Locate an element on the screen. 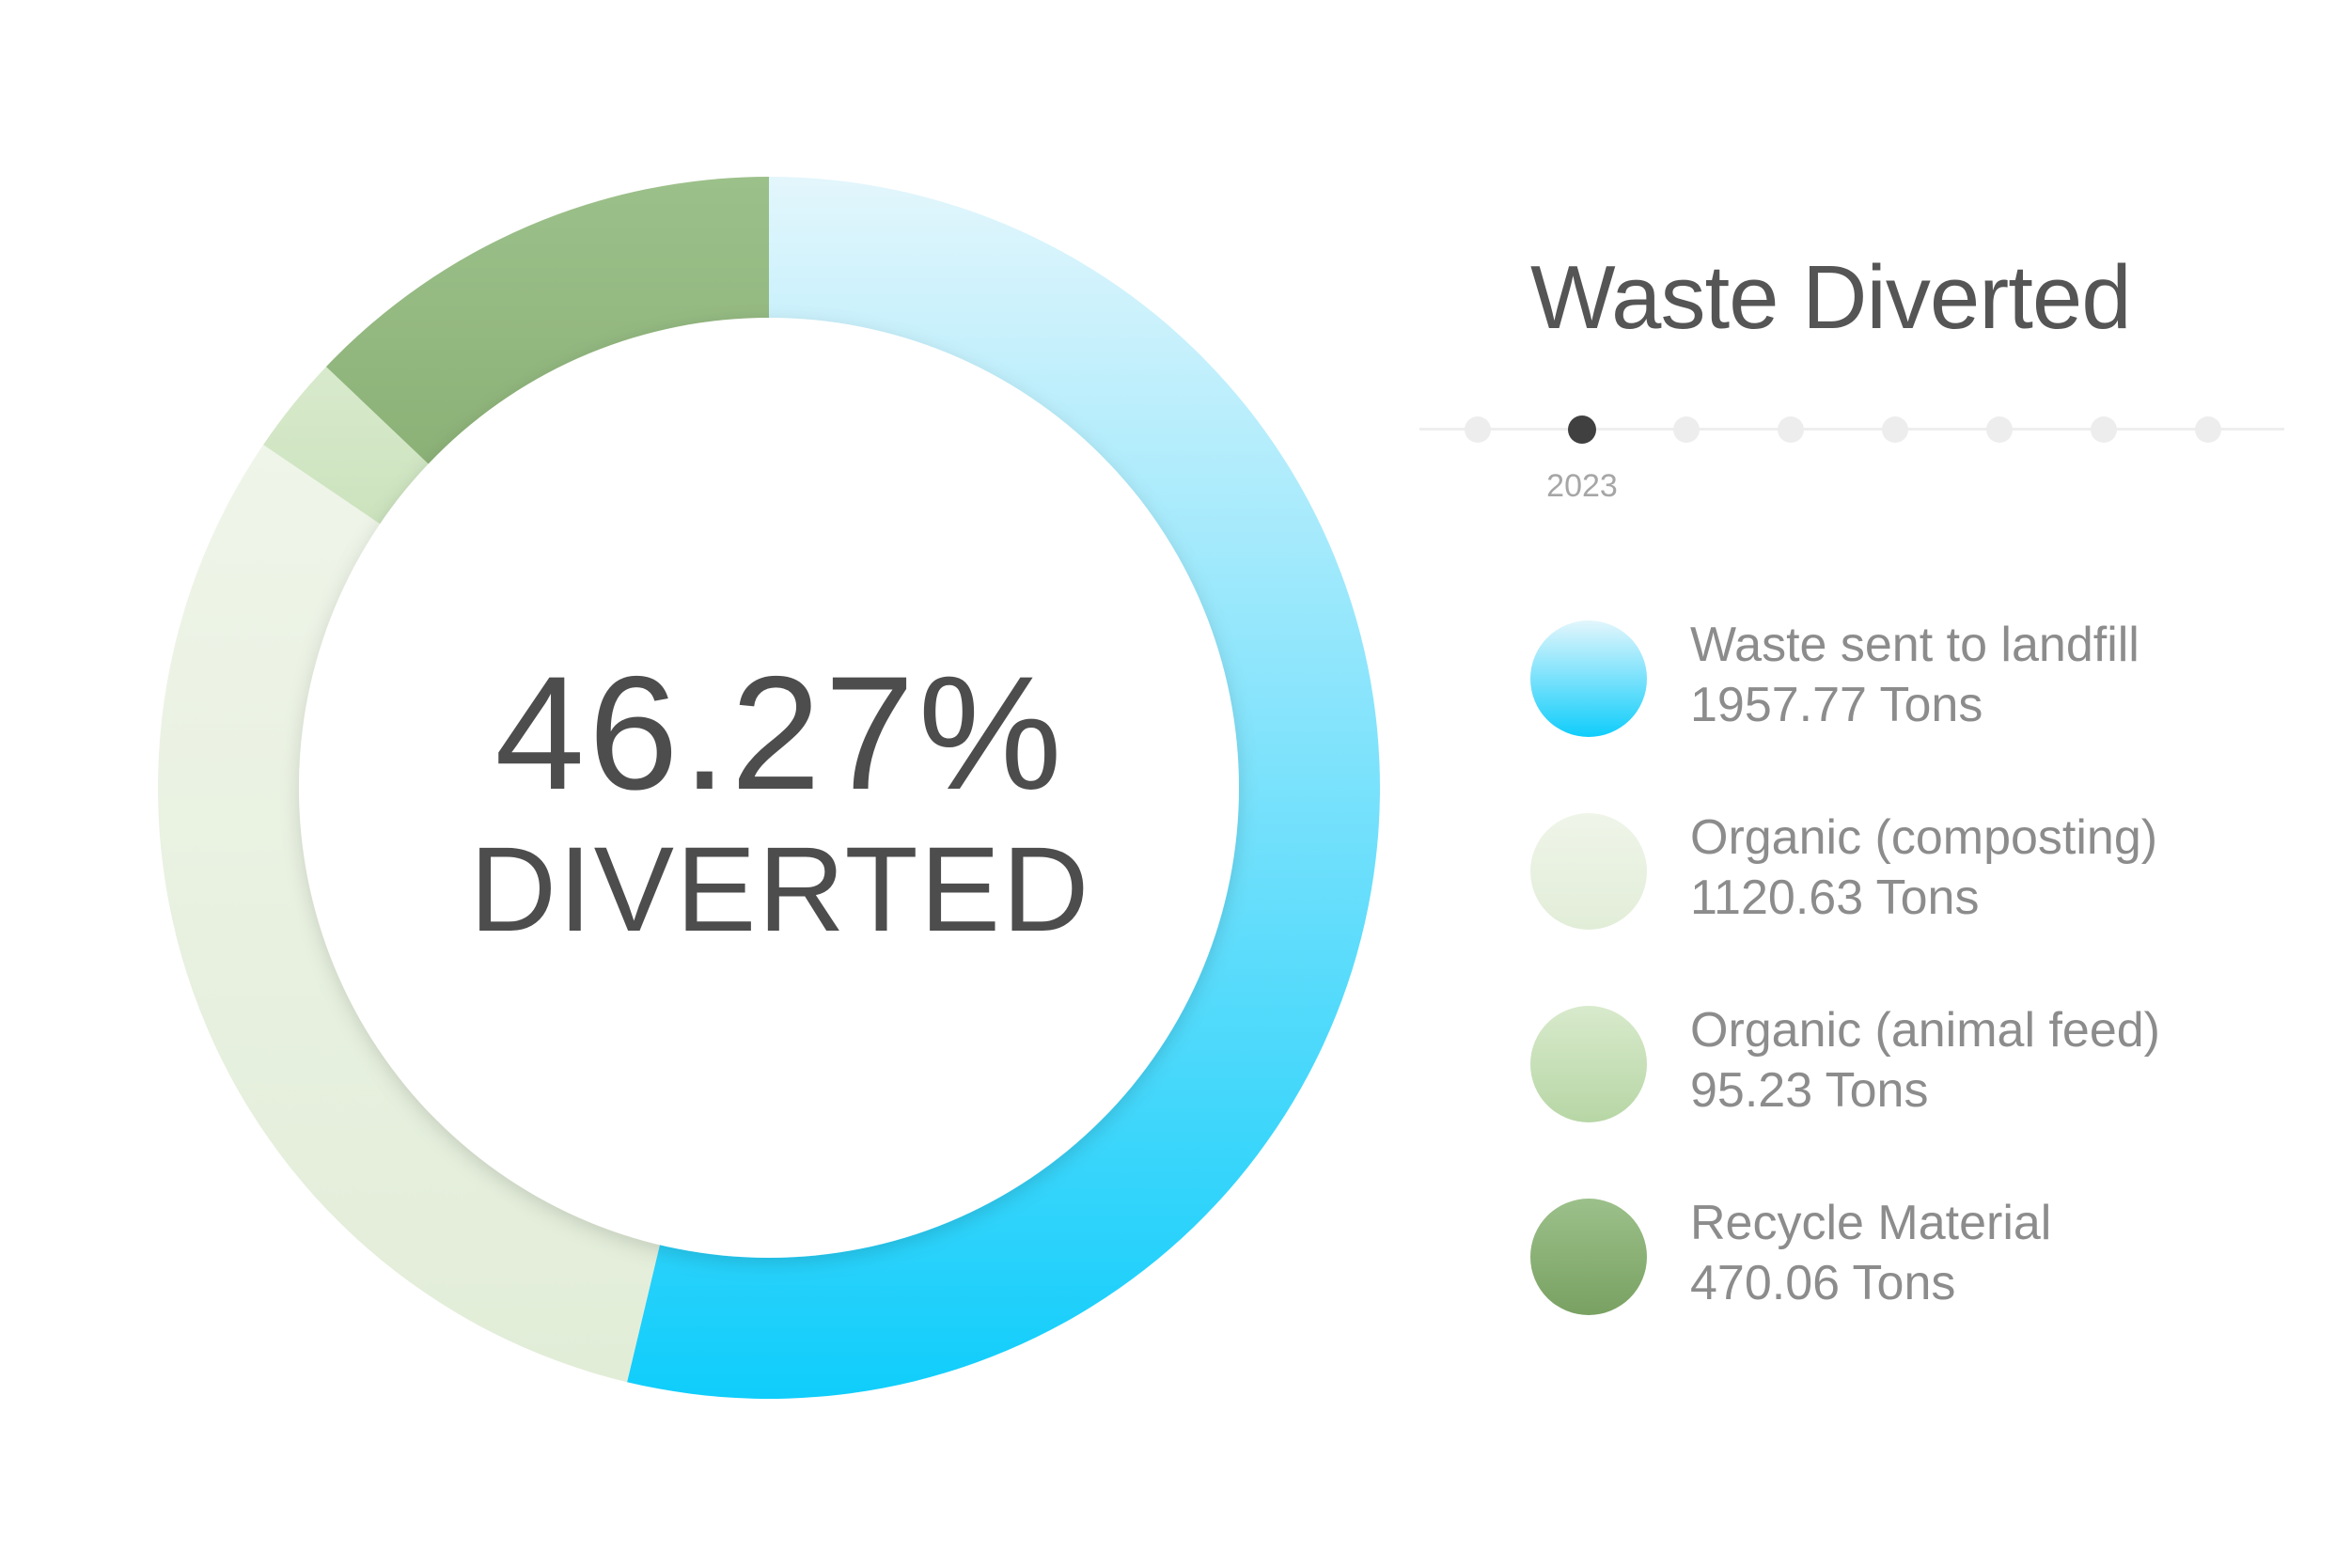 This screenshot has height=1568, width=2351. legend-swatch-animal-feed is located at coordinates (1588, 1064).